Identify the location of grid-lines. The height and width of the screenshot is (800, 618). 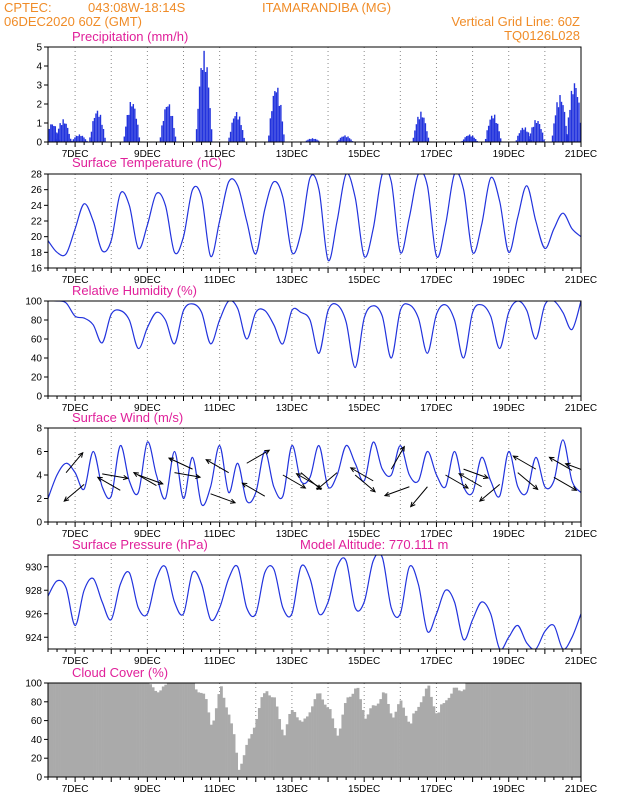
(310, 602).